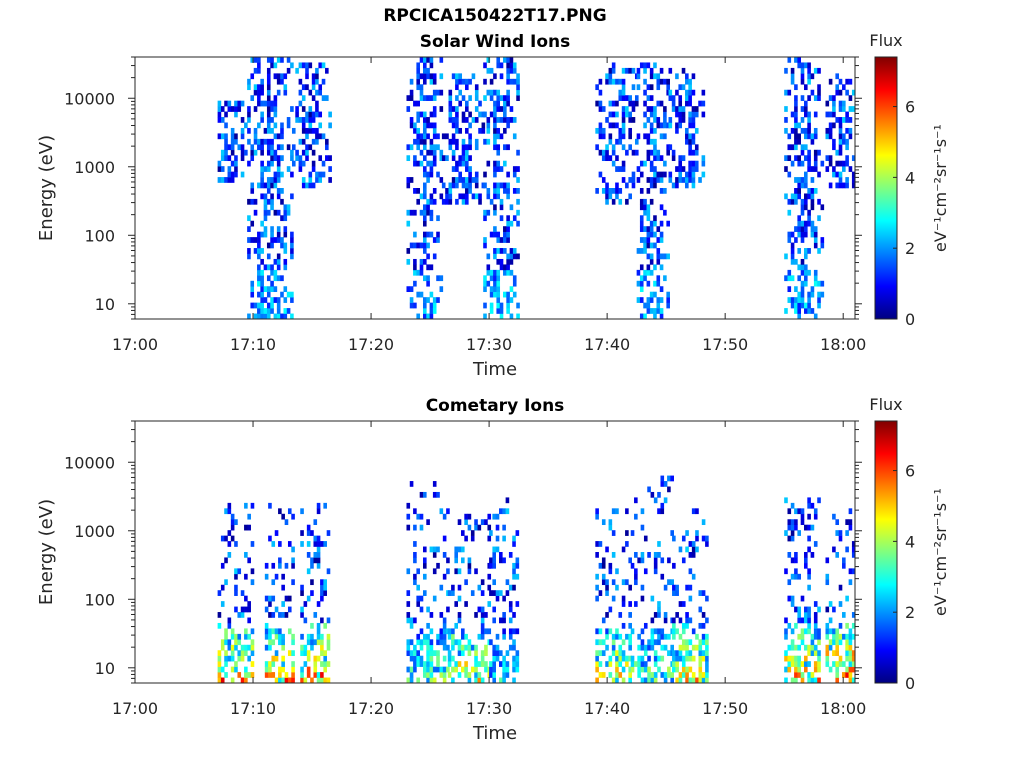  I want to click on x-tick-label: 17:30, so click(489, 708).